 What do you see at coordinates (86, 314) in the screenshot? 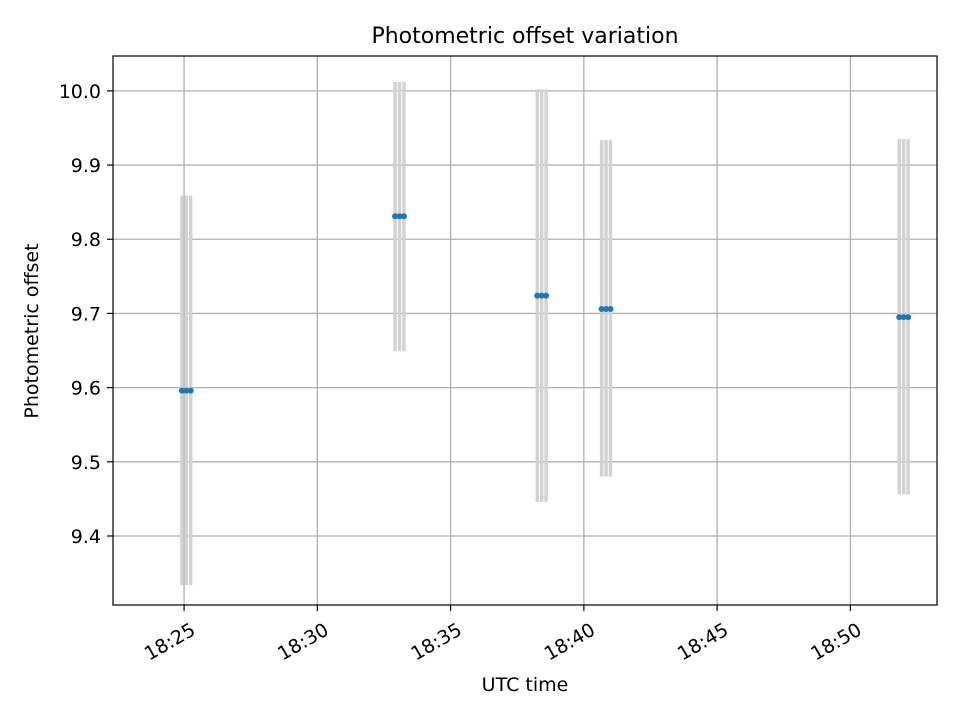
I see `y-tick-label: 9.7` at bounding box center [86, 314].